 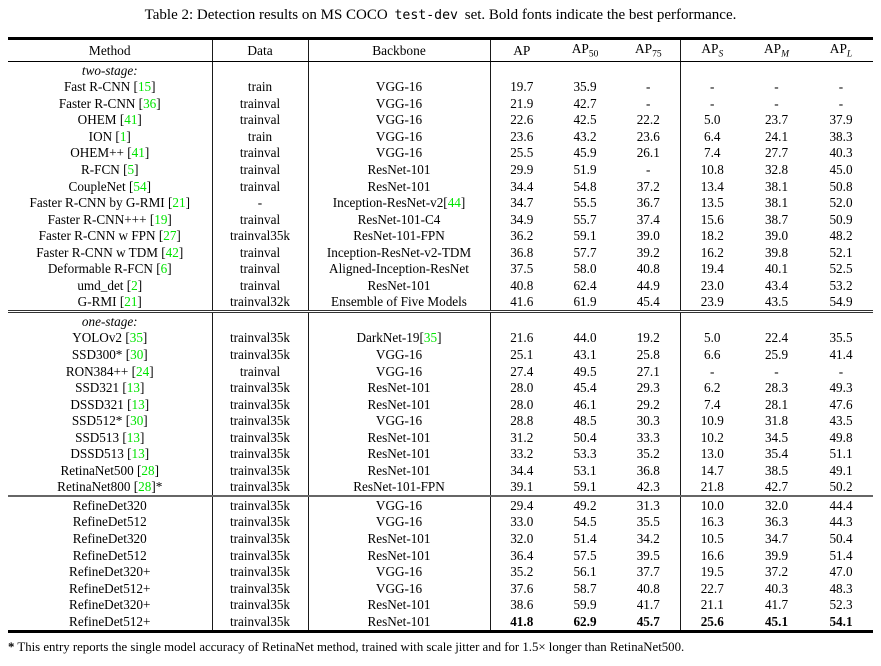 I want to click on column-header-backbone: Backbone, so click(x=398, y=50).